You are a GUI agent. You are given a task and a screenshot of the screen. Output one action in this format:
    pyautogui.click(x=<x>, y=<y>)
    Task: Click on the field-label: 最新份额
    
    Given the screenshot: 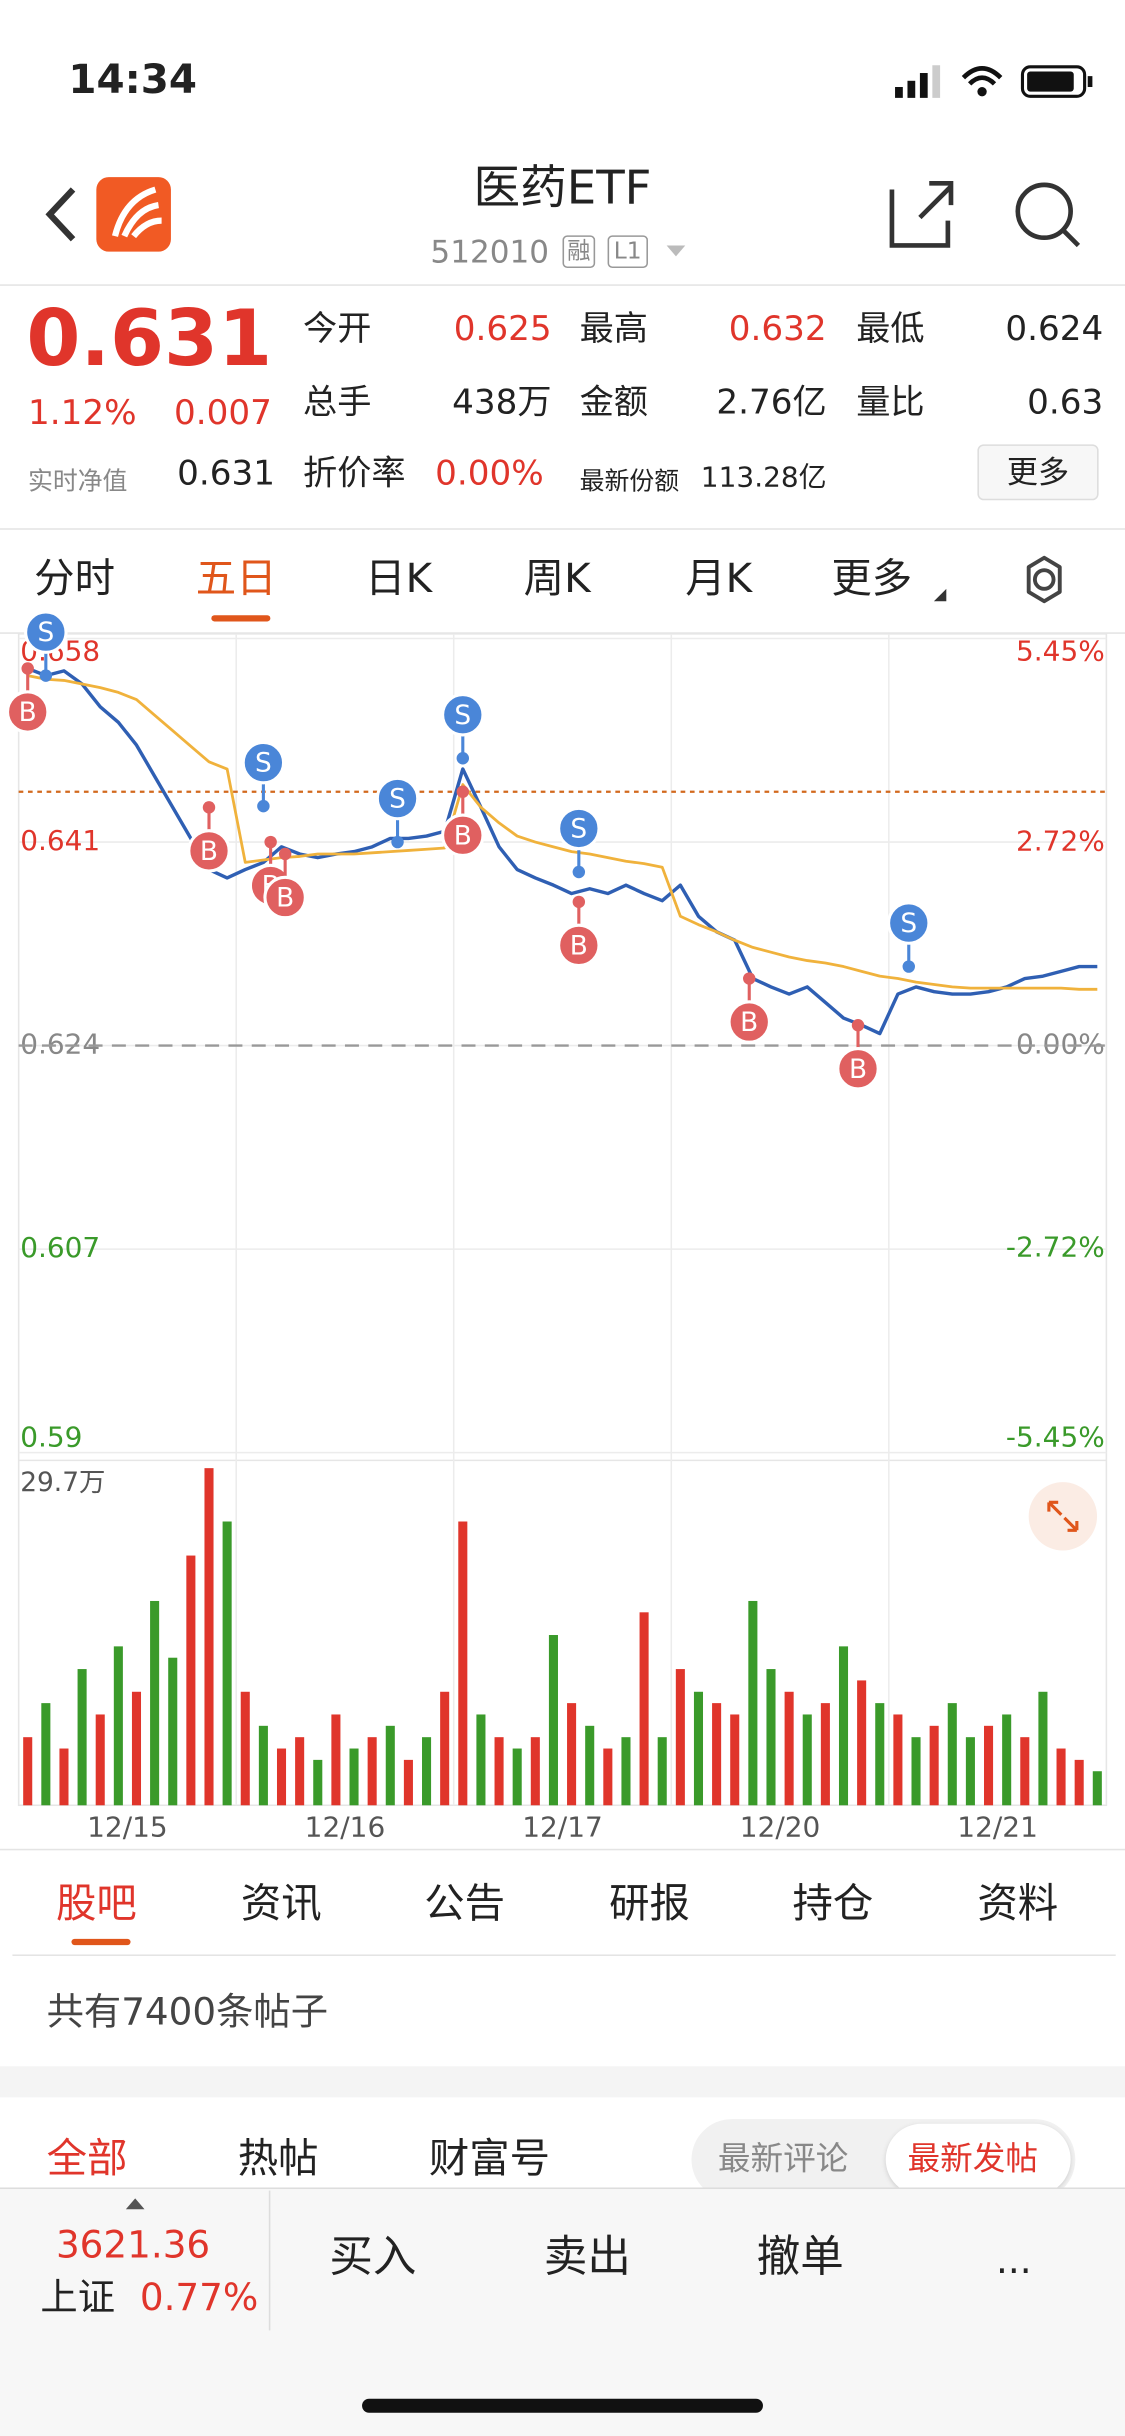 What is the action you would take?
    pyautogui.click(x=629, y=481)
    